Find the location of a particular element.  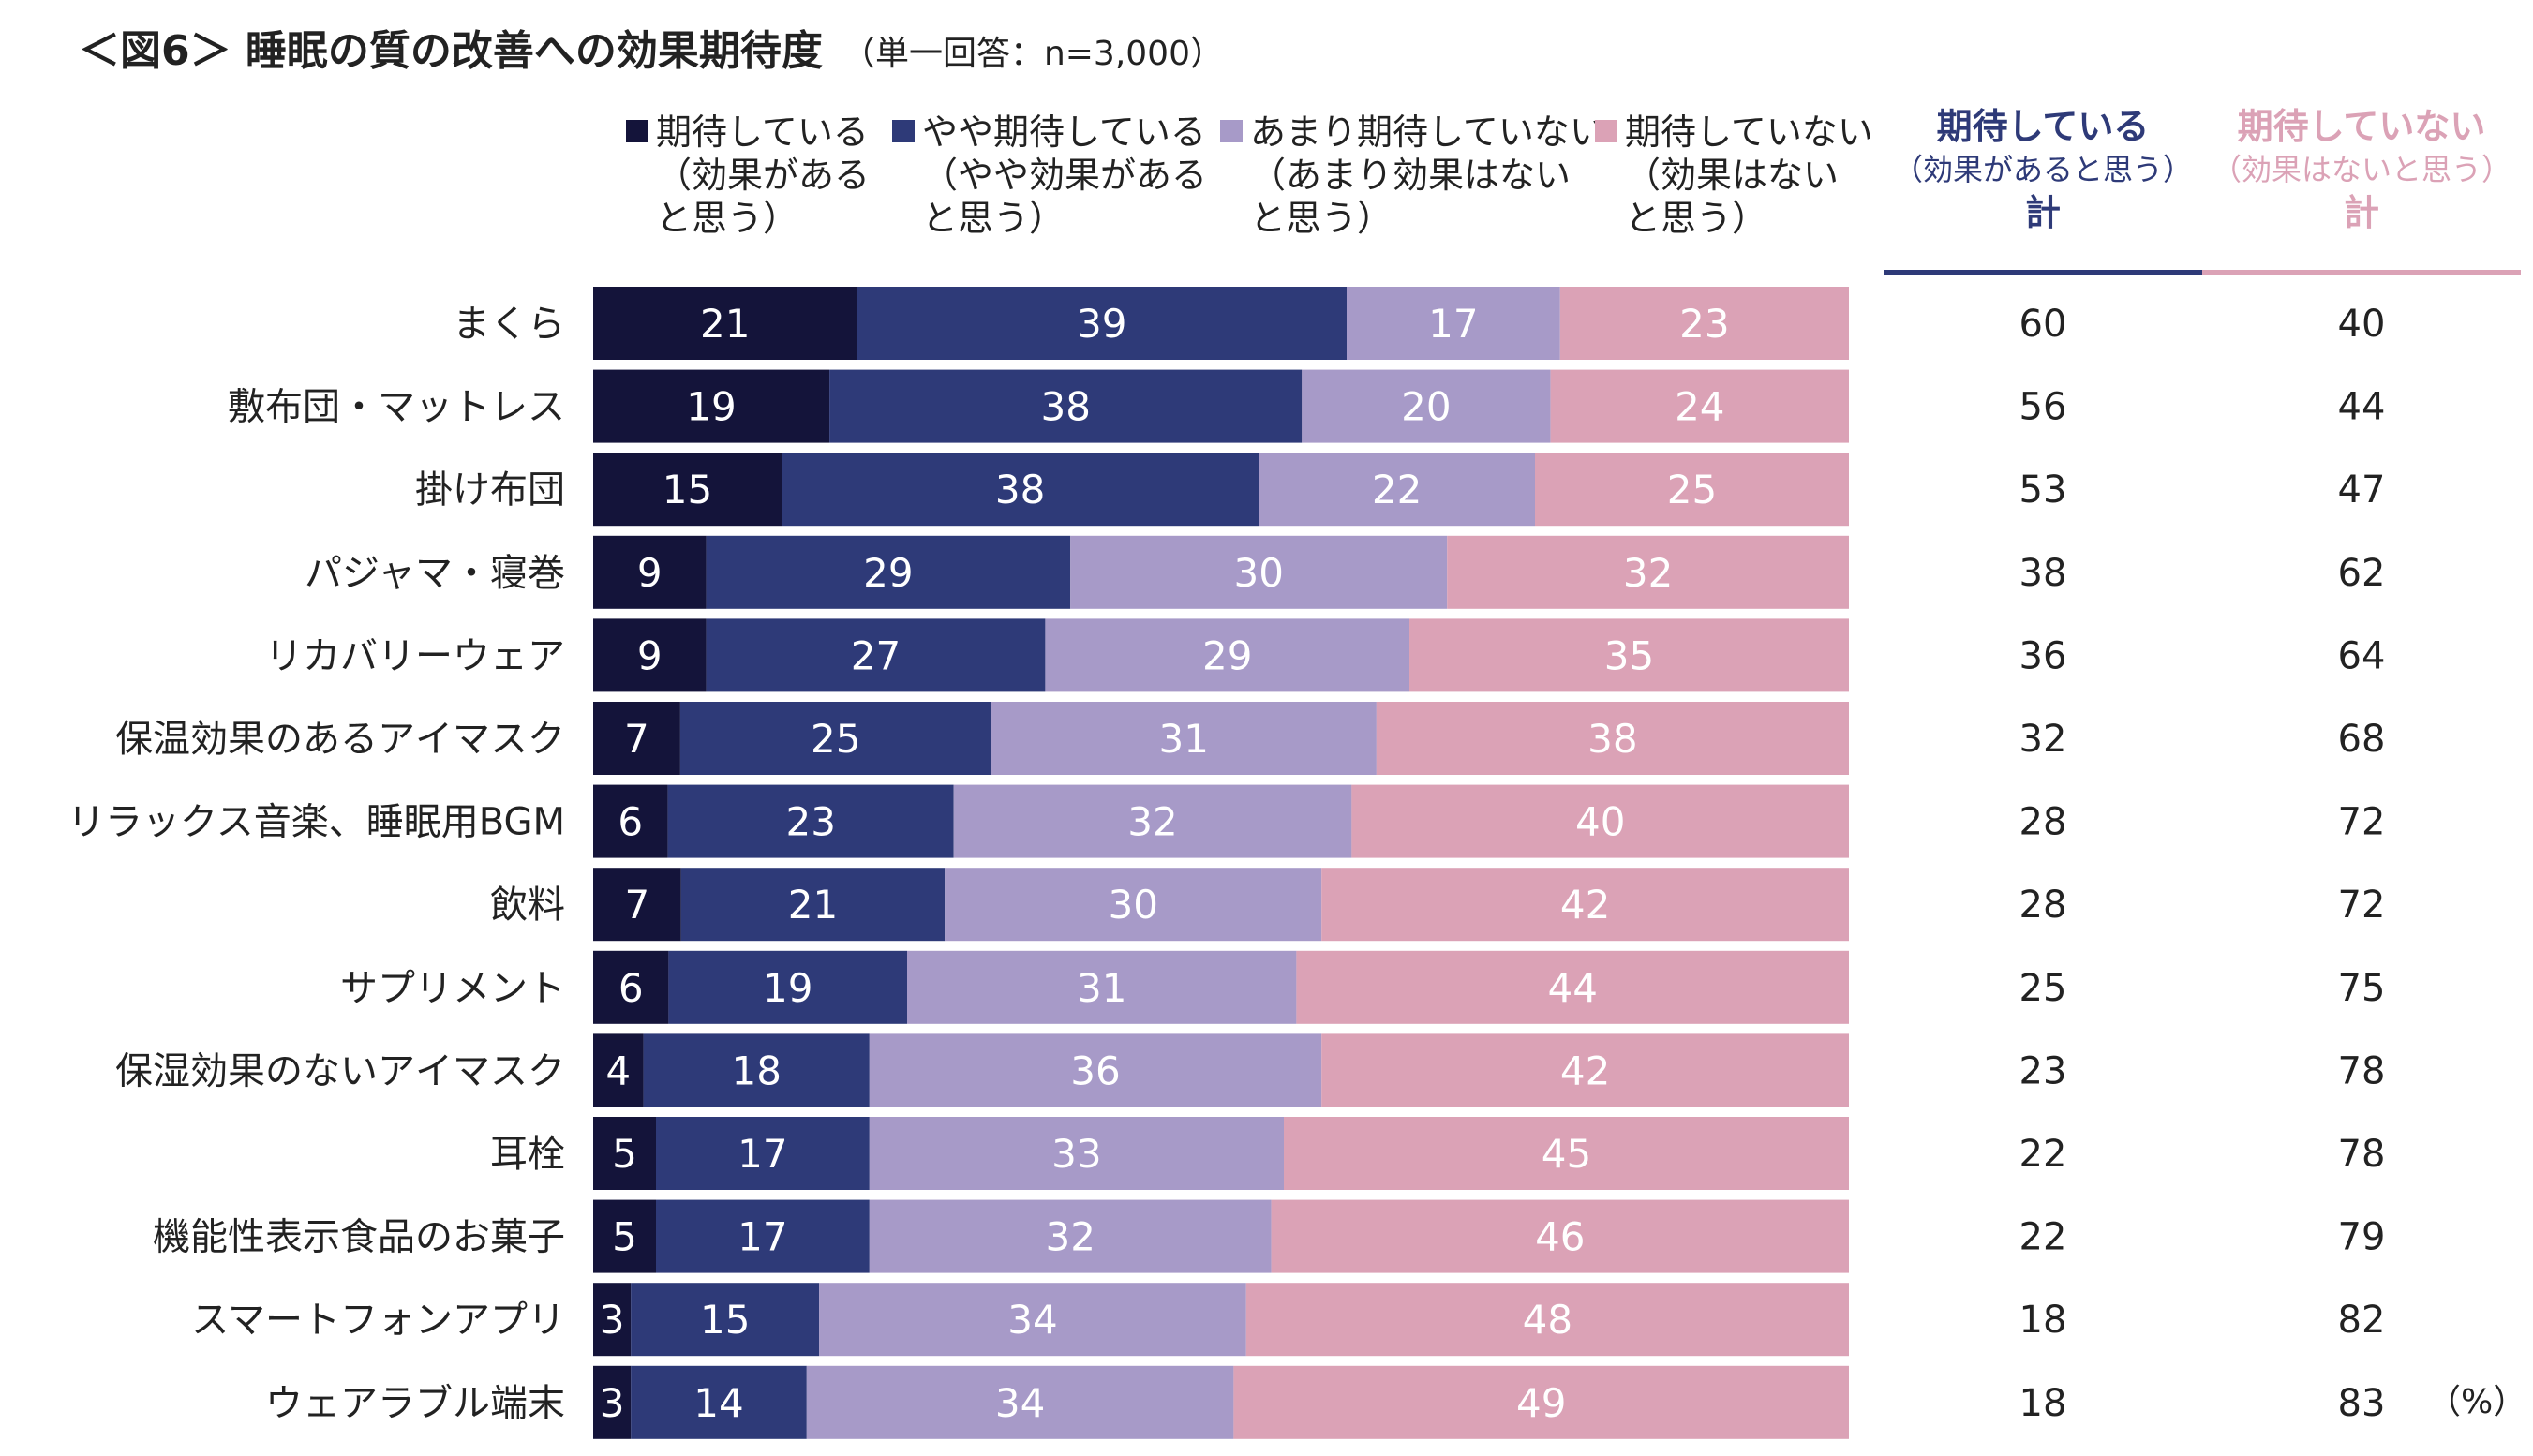

legend-swatch-somewhat-expect is located at coordinates (903, 131).